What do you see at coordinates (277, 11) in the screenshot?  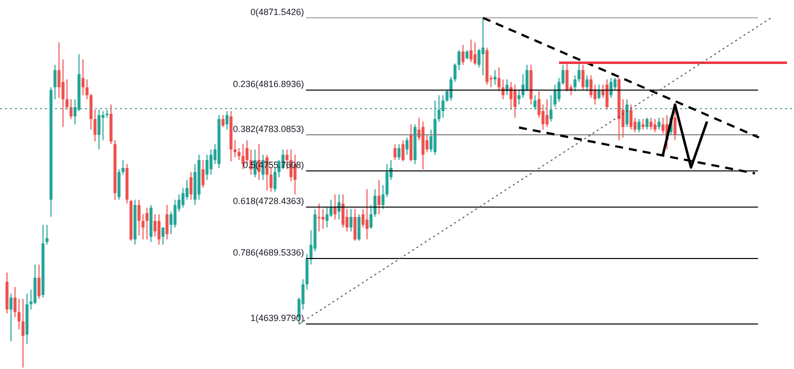 I see `ref-line-label: 0(4871.5426)` at bounding box center [277, 11].